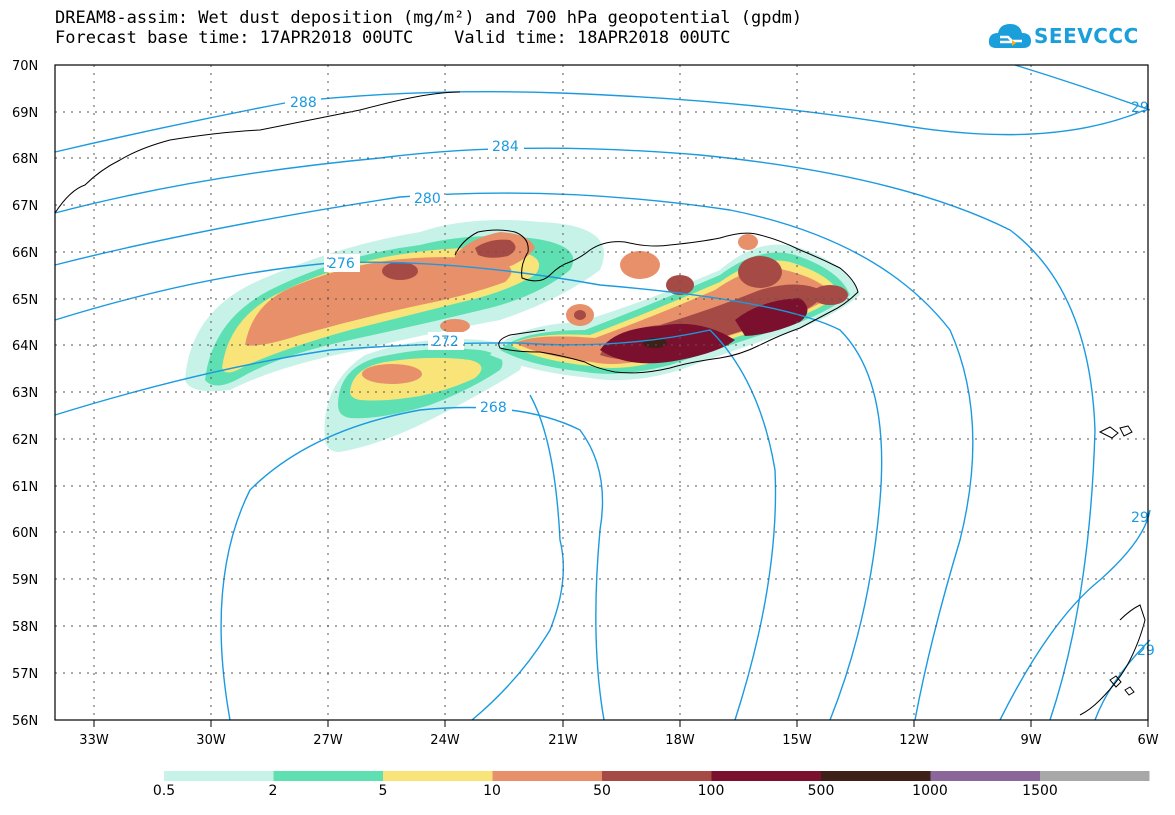 The width and height of the screenshot is (1175, 815). I want to click on lat-label: 63N, so click(25, 393).